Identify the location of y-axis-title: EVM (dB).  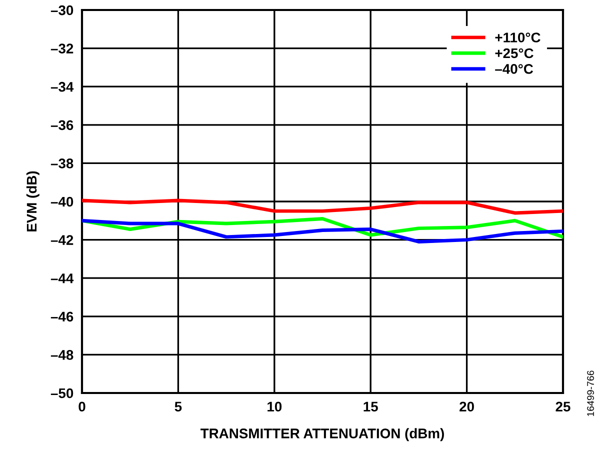
(33, 201).